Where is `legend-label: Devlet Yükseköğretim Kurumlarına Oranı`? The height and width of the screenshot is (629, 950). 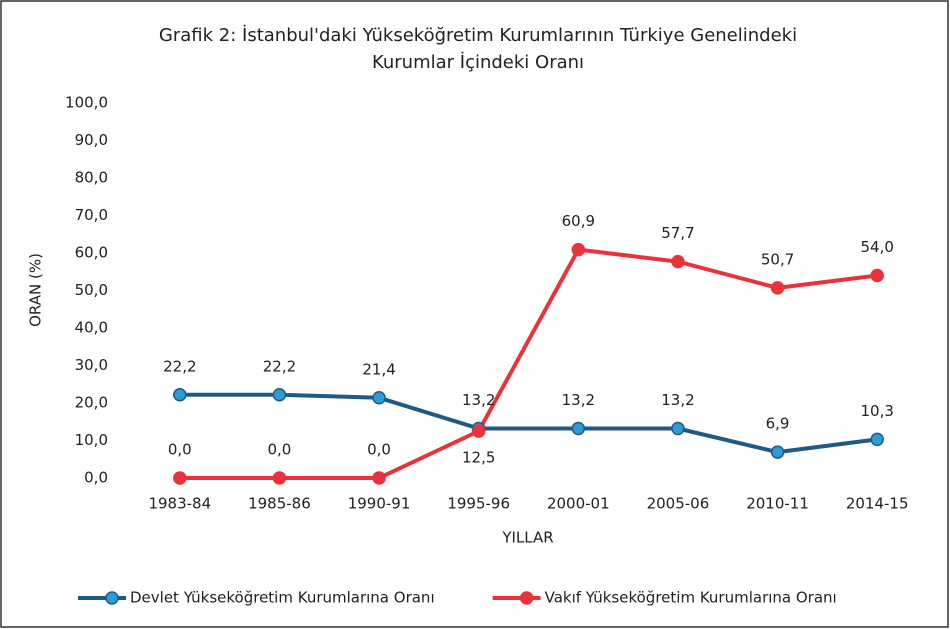
legend-label: Devlet Yükseköğretim Kurumlarına Oranı is located at coordinates (282, 598).